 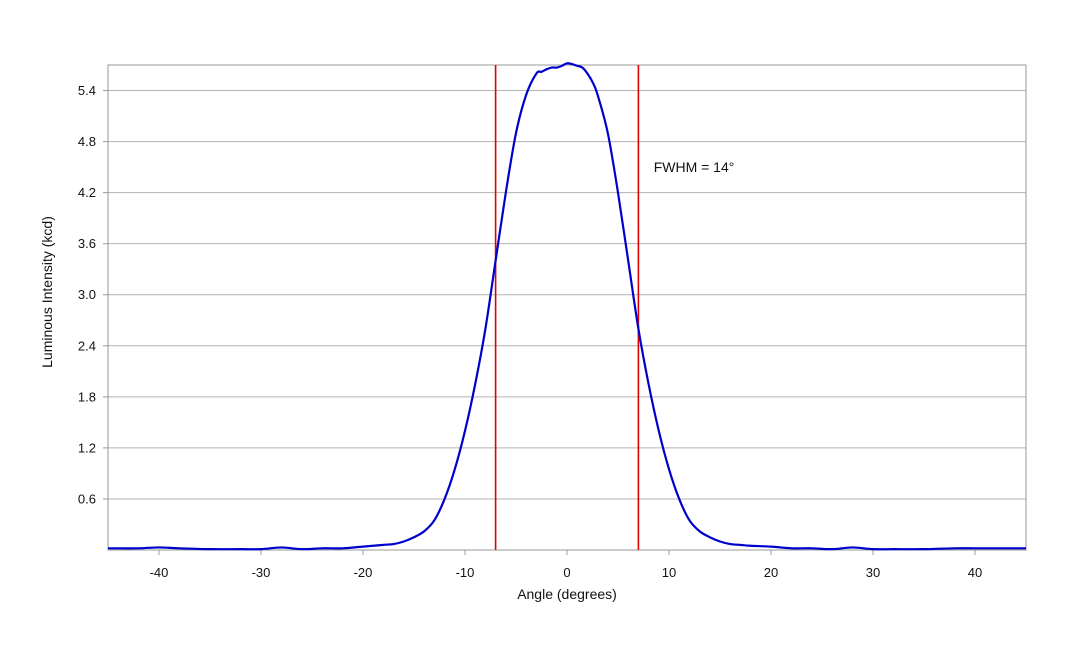 I want to click on x-axis-ticks: -40 -30 -20 -10 0 10 20 30 40, so click(x=566, y=565).